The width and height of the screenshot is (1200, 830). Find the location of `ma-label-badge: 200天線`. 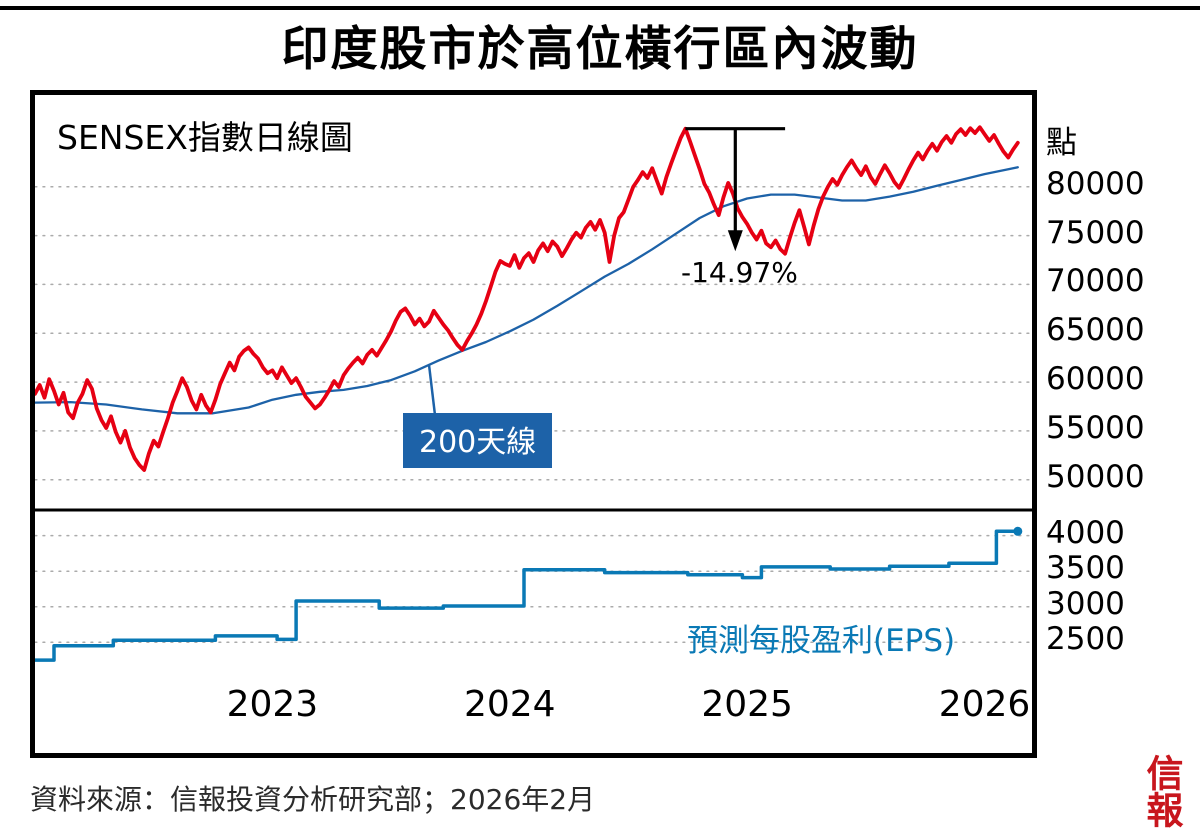

ma-label-badge: 200天線 is located at coordinates (478, 440).